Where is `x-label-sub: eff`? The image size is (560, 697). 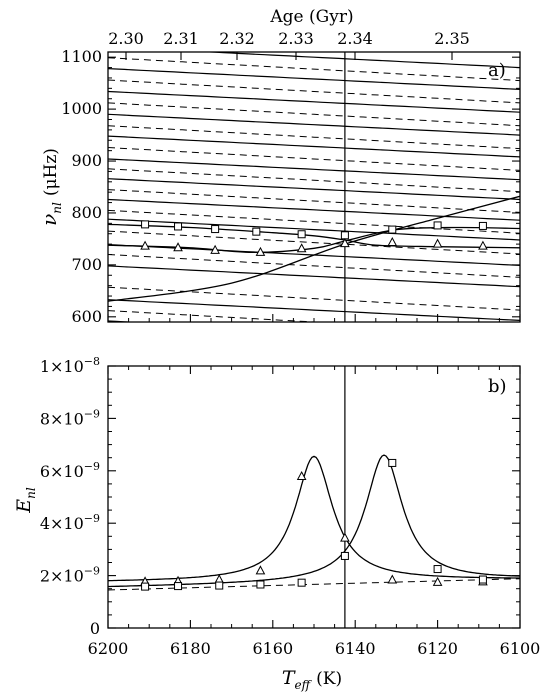
x-label-sub: eff is located at coordinates (304, 685).